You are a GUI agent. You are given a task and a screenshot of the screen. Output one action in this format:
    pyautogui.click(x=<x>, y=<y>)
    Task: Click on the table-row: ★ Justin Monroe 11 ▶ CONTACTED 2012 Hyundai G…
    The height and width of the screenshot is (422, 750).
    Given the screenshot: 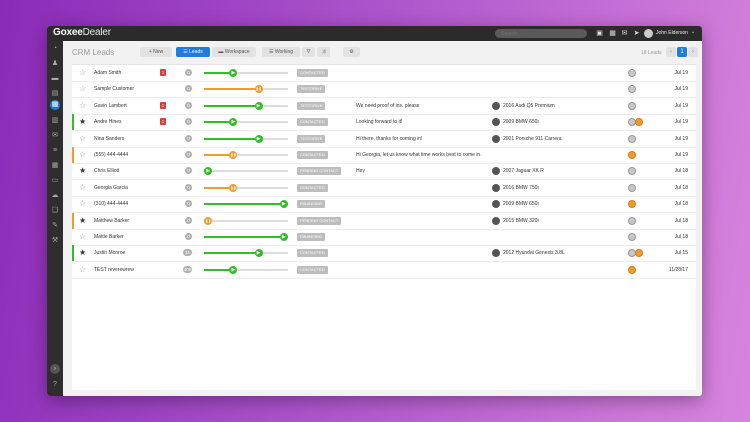 What is the action you would take?
    pyautogui.click(x=384, y=254)
    